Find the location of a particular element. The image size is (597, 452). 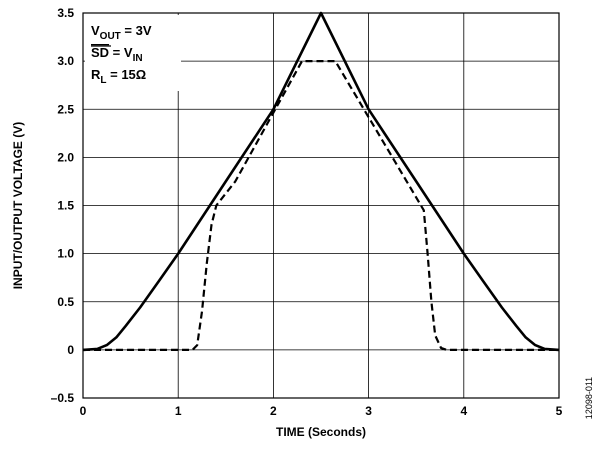

conditions-legend: VOUT = 3V SD = VIN RL = 15Ω is located at coordinates (121, 54).